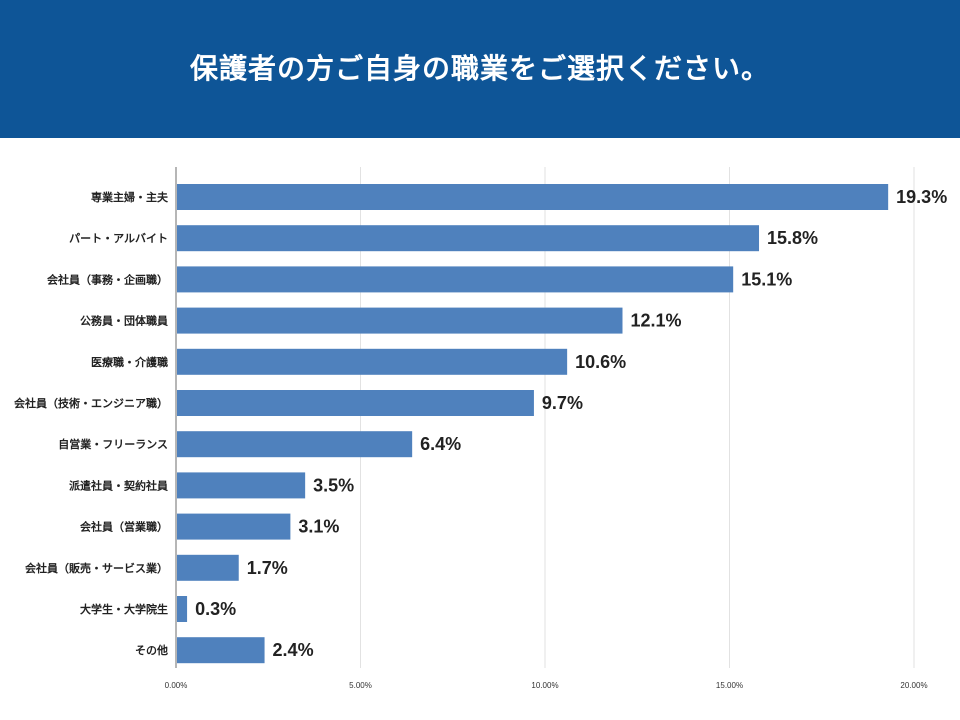 This screenshot has height=720, width=960. Describe the element at coordinates (124, 609) in the screenshot. I see `category-label: 大学生・大学院生` at that location.